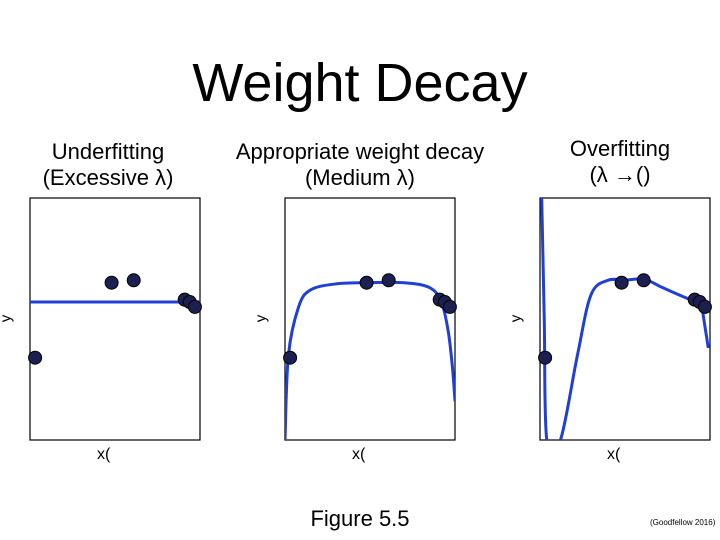  I want to click on panel-title-appropriate: Appropriate weight decay (Medium λ), so click(360, 164).